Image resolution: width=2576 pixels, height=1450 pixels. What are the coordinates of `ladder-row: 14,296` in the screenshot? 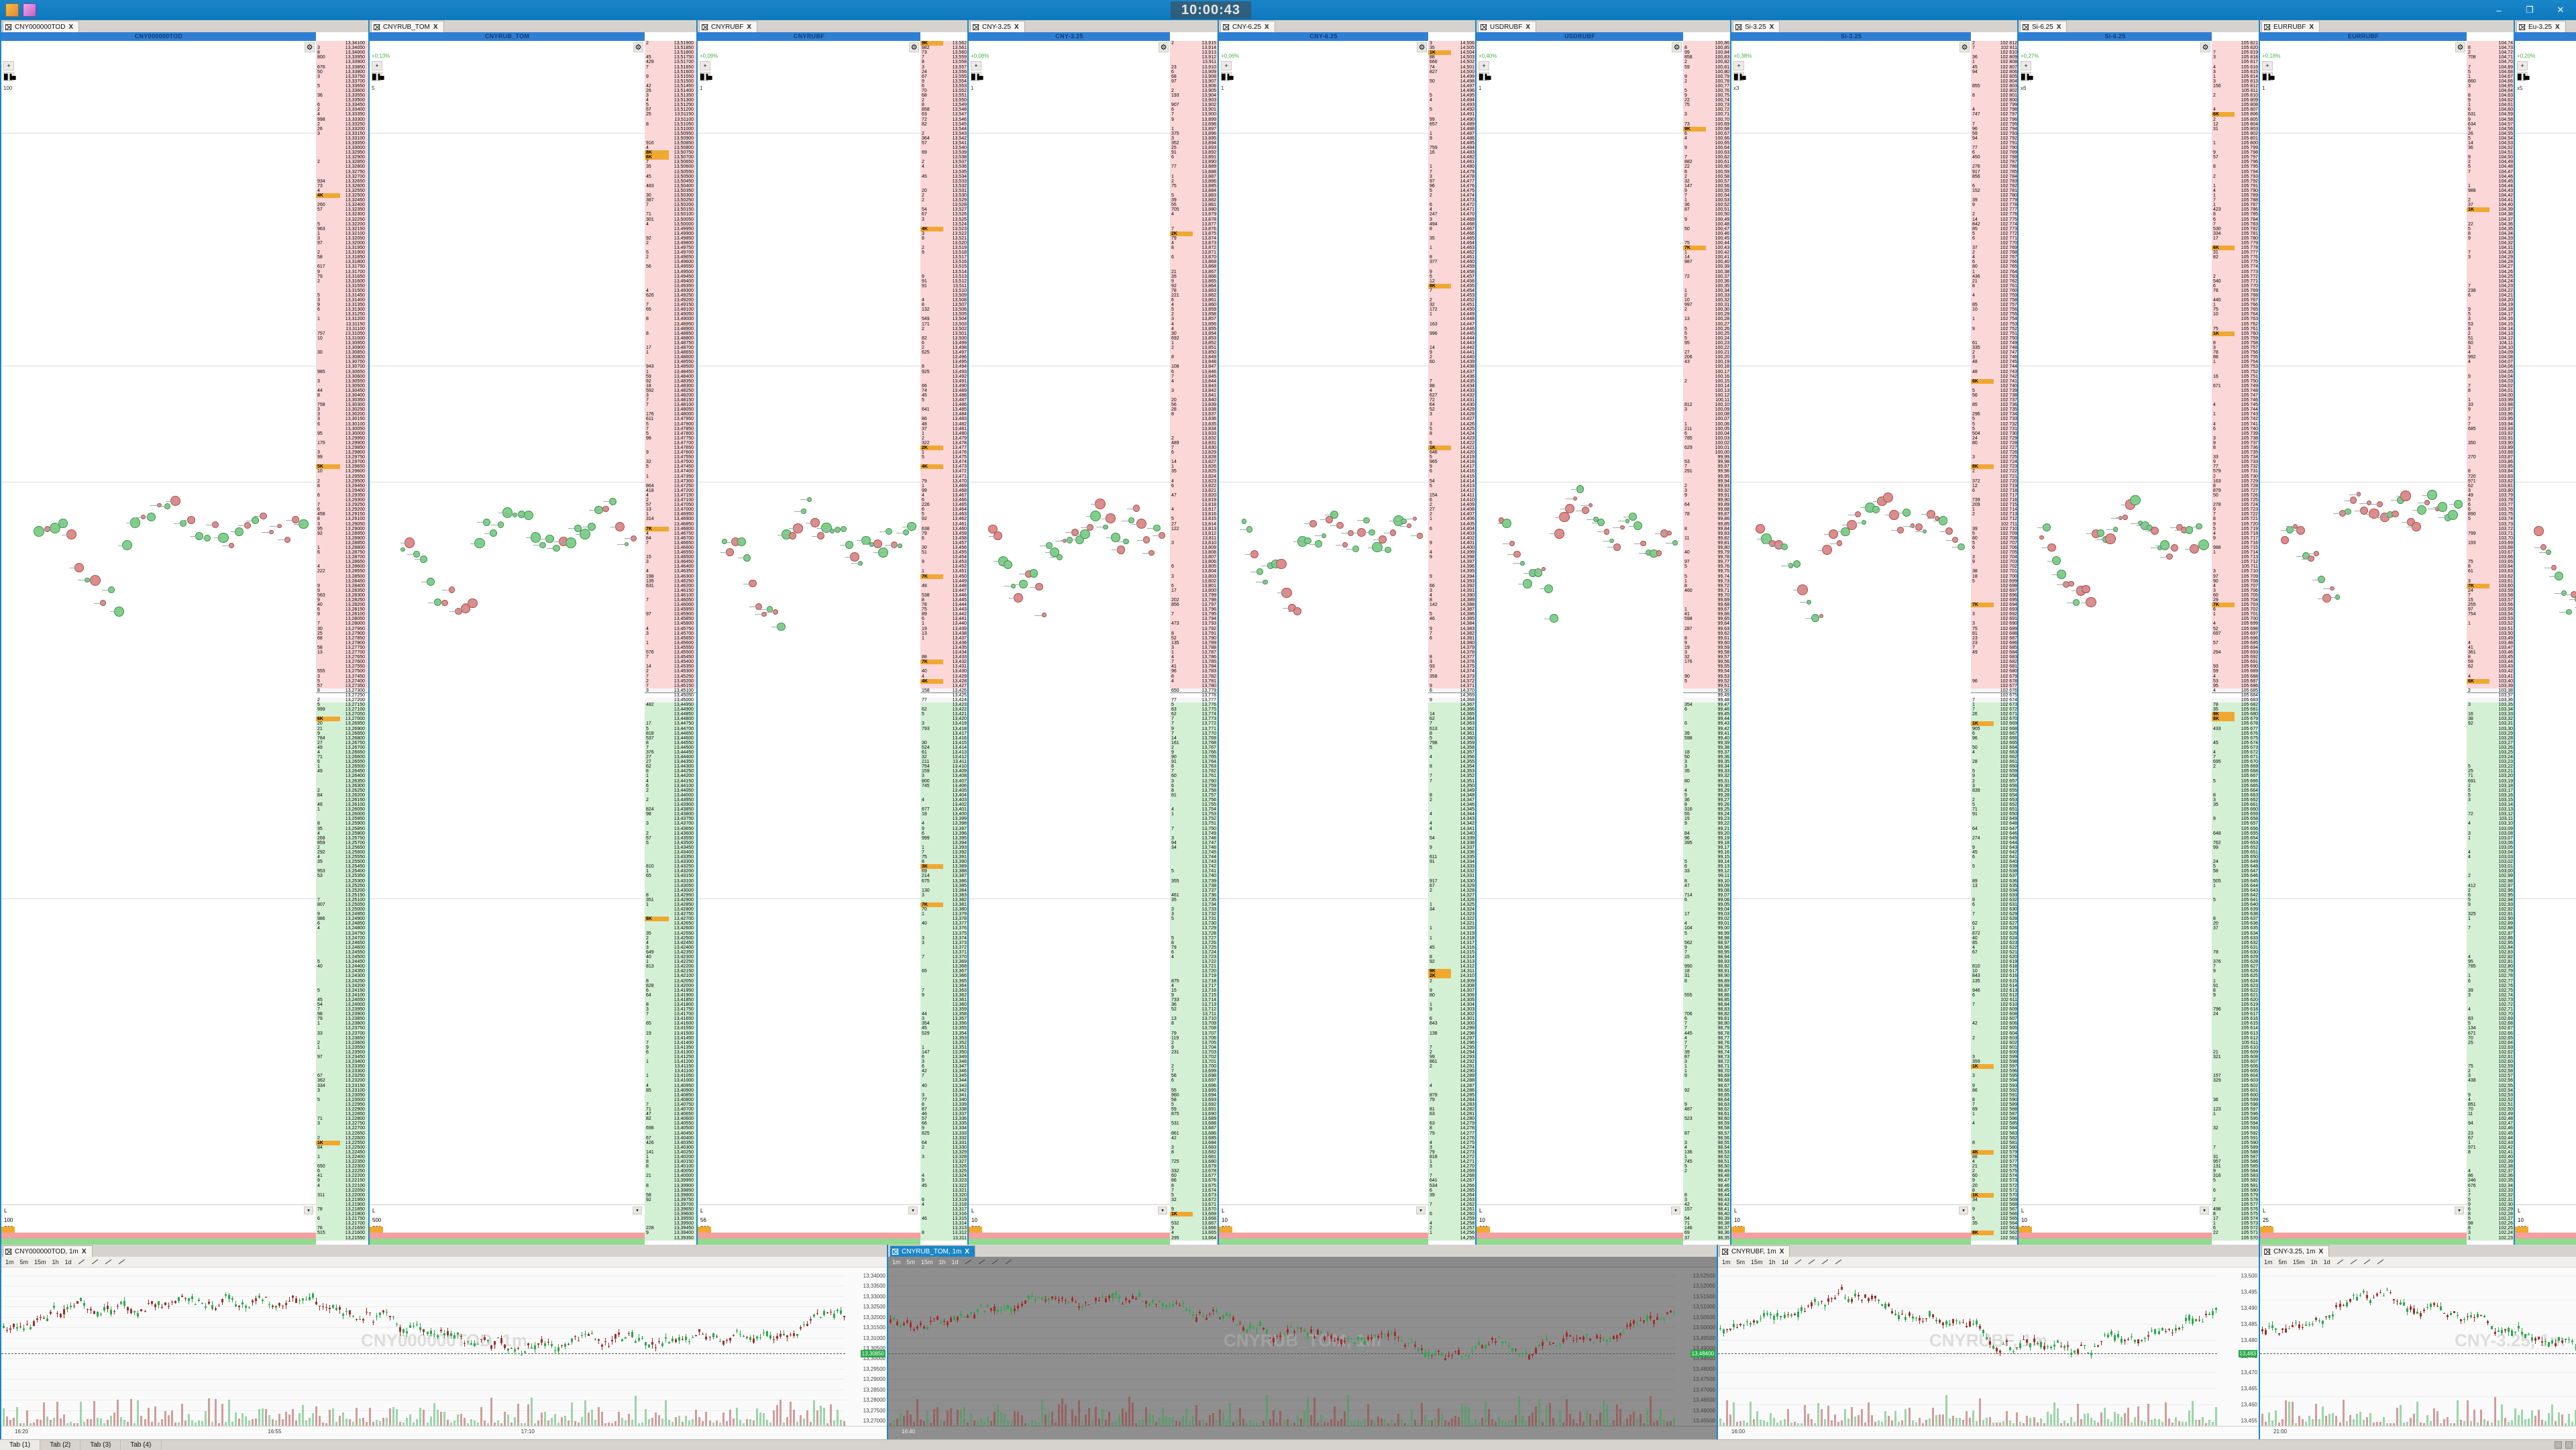 It's located at (1451, 1043).